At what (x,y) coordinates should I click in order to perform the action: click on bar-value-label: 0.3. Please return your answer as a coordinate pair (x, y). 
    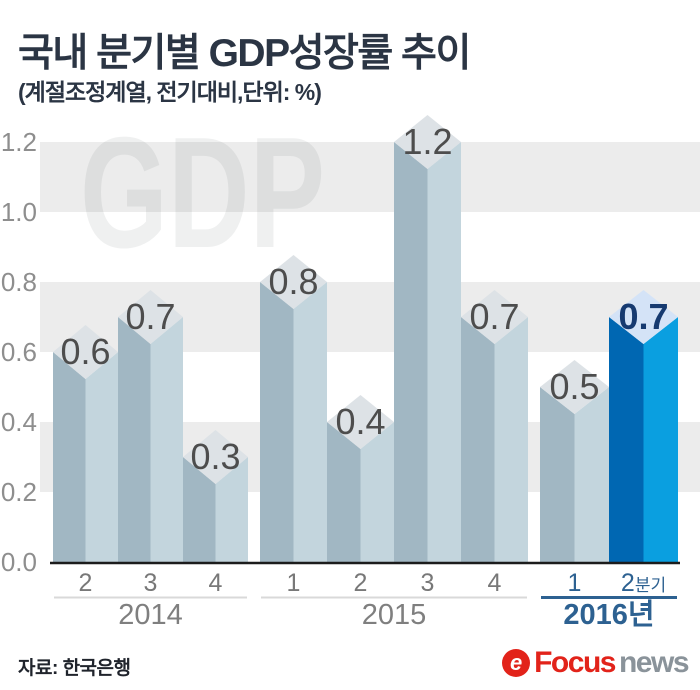
    Looking at the image, I should click on (215, 456).